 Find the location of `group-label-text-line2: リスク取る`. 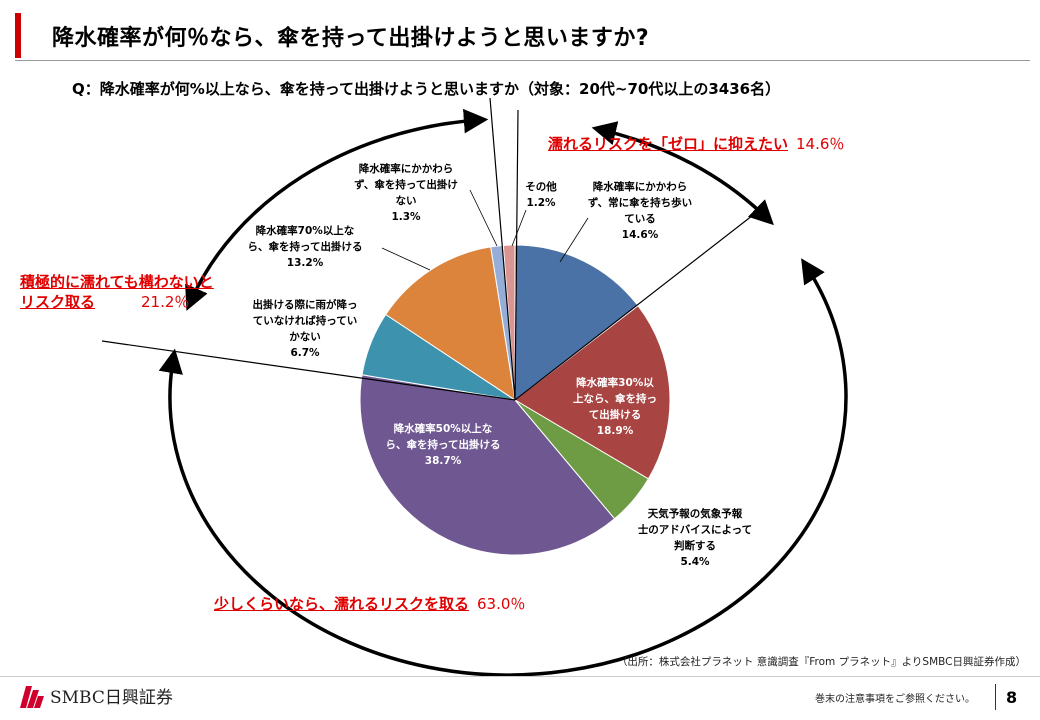

group-label-text-line2: リスク取る is located at coordinates (58, 302).